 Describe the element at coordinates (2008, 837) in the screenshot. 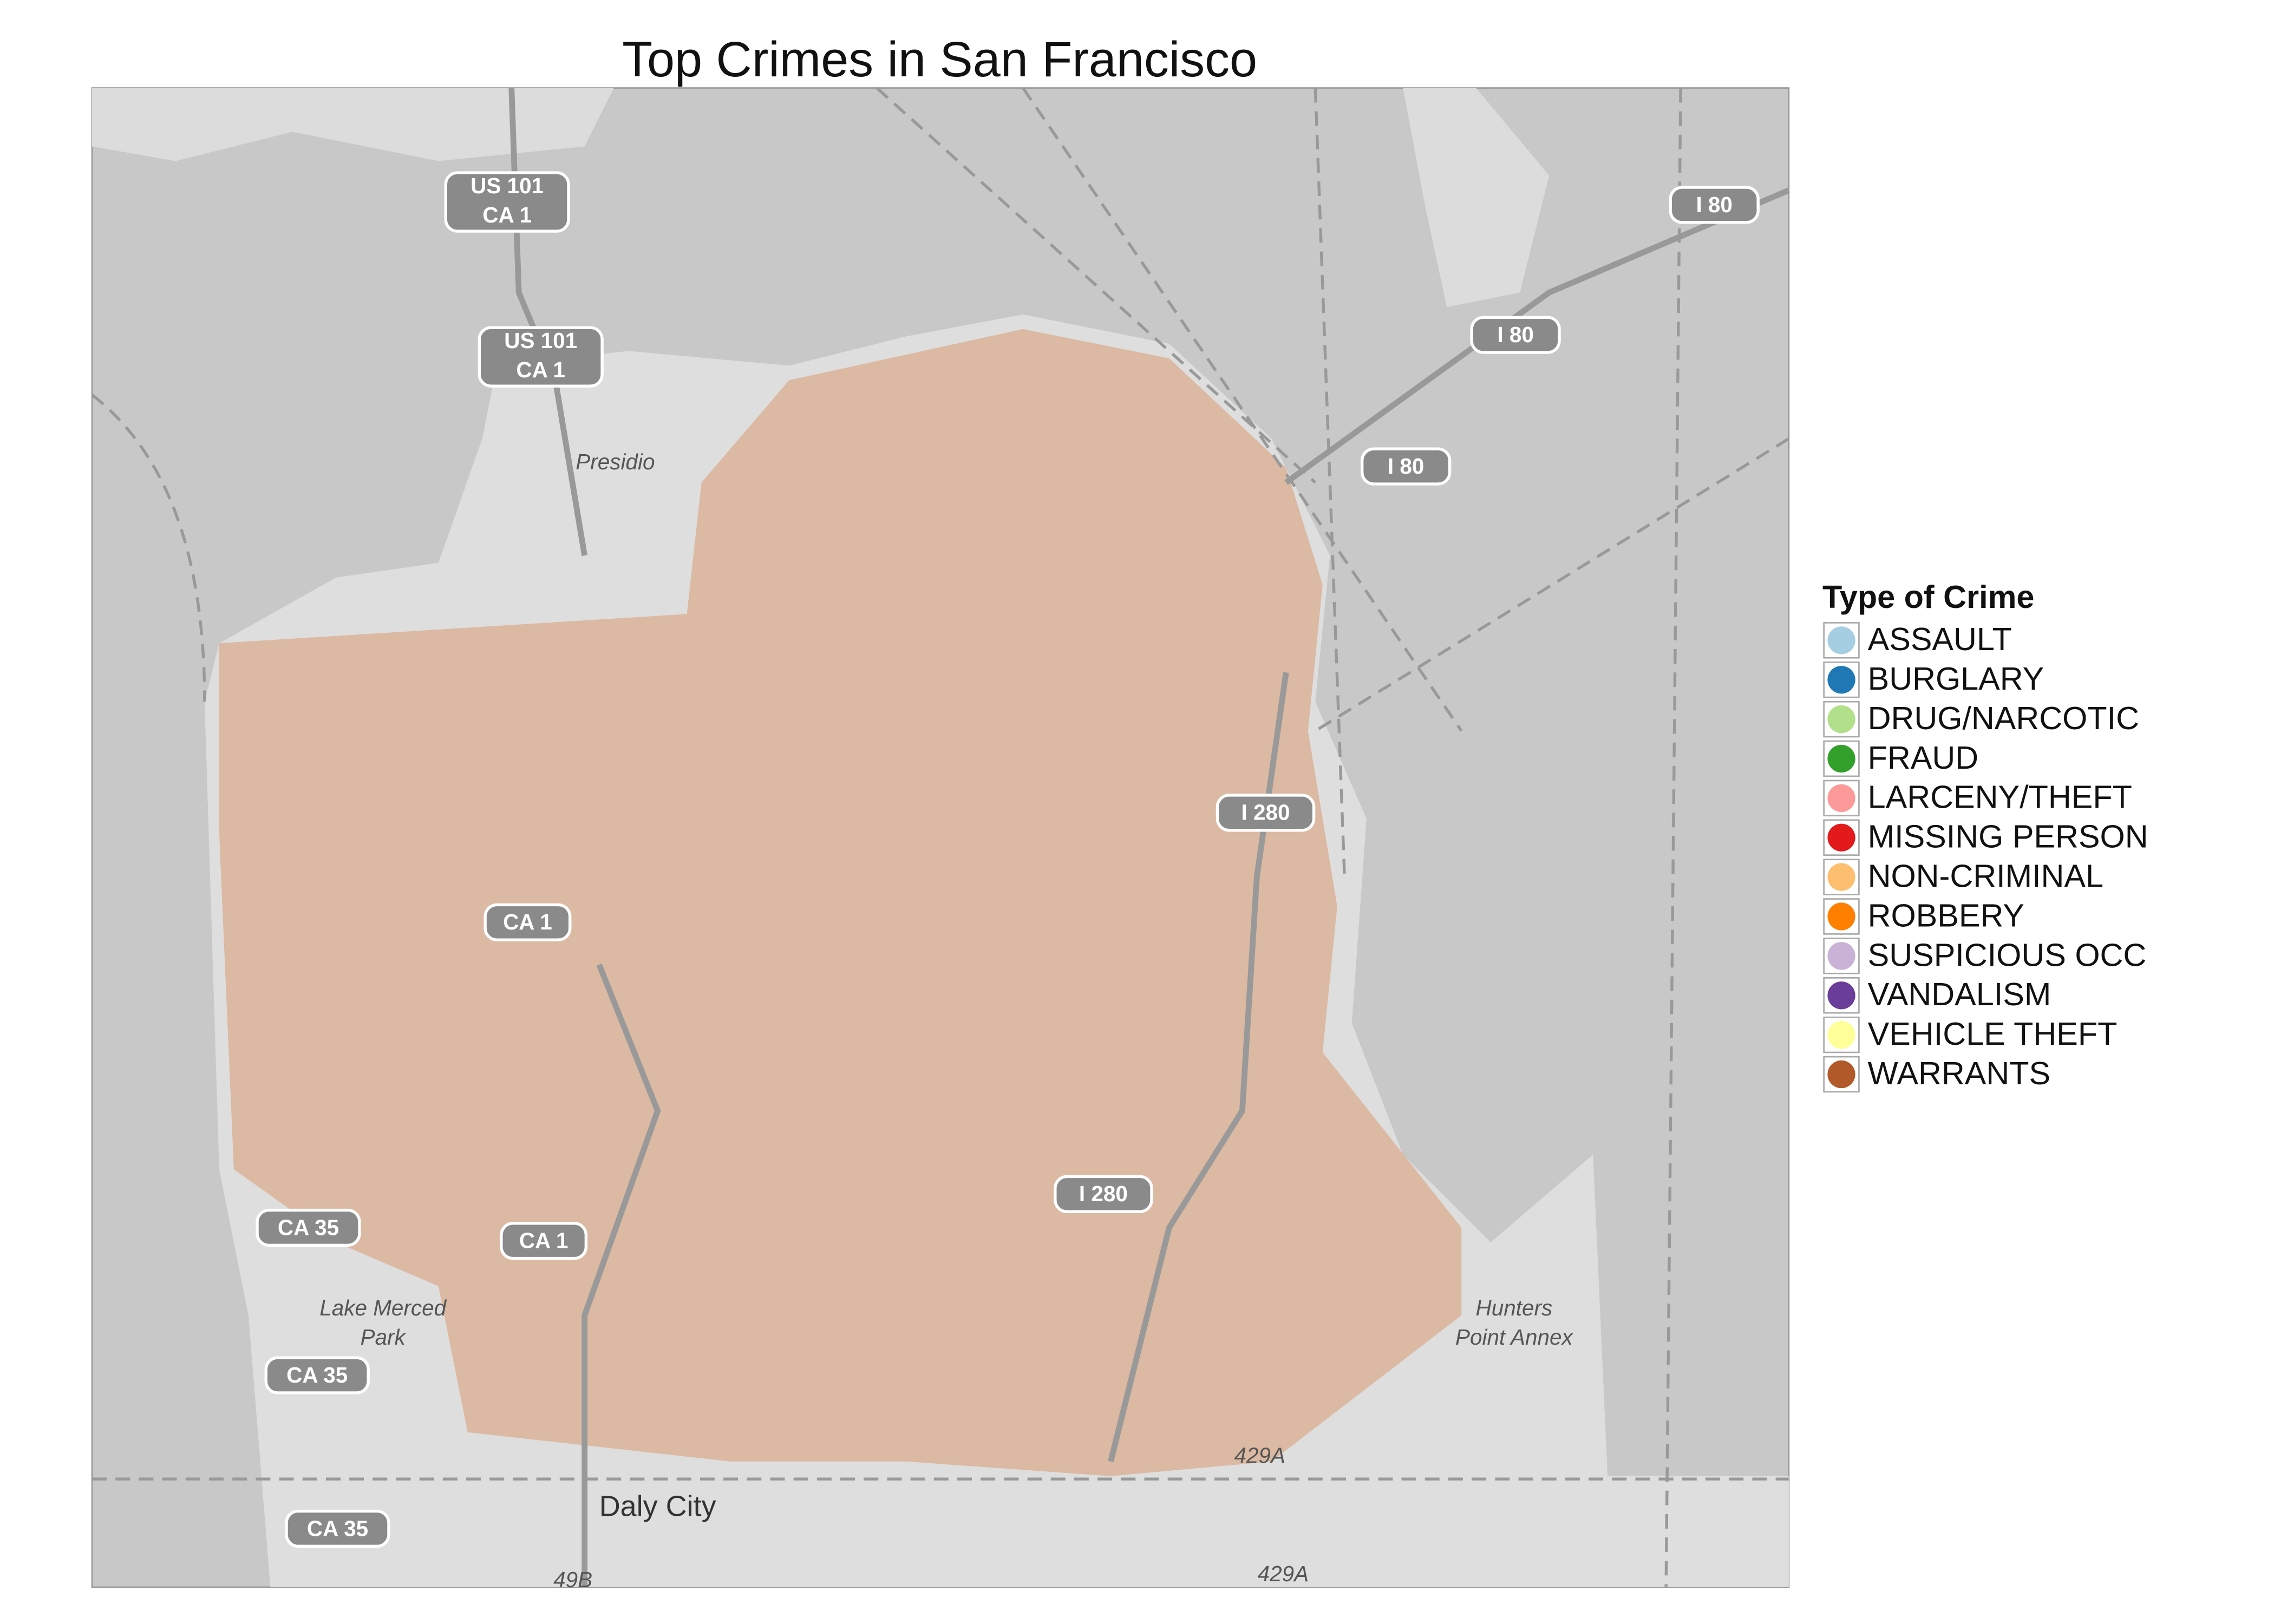

I see `legend-label: MISSING PERSON` at that location.